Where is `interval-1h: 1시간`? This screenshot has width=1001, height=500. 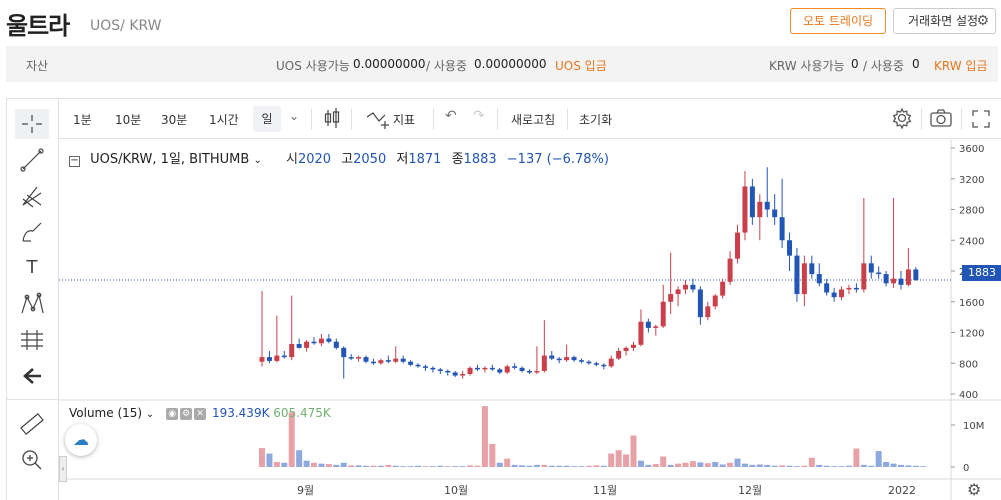
interval-1h: 1시간 is located at coordinates (224, 120).